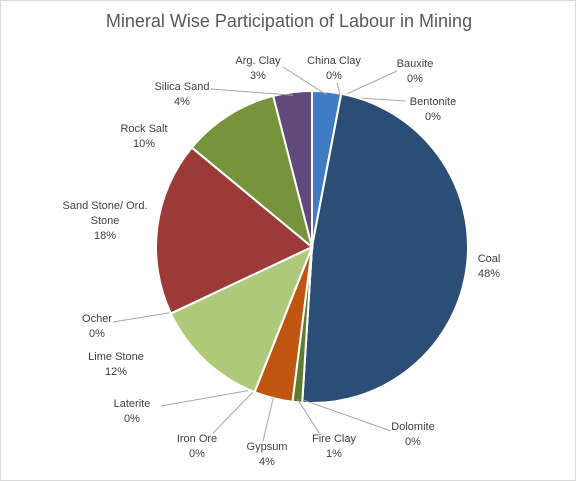 This screenshot has height=481, width=576. I want to click on value-label: 48%, so click(489, 274).